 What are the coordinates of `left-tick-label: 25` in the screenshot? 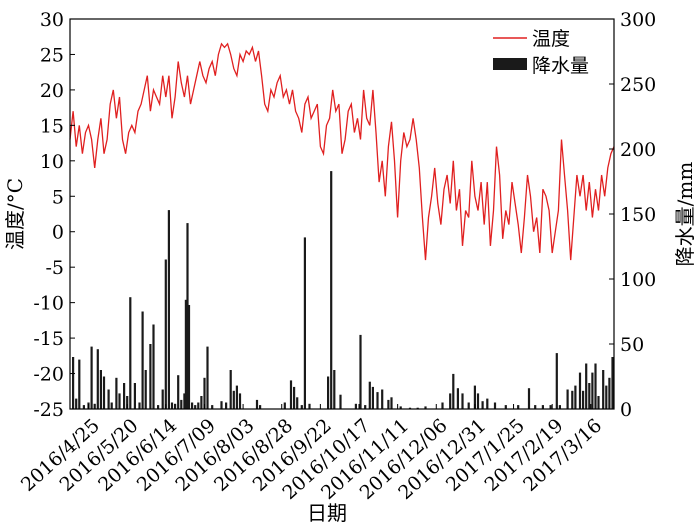 It's located at (52, 55).